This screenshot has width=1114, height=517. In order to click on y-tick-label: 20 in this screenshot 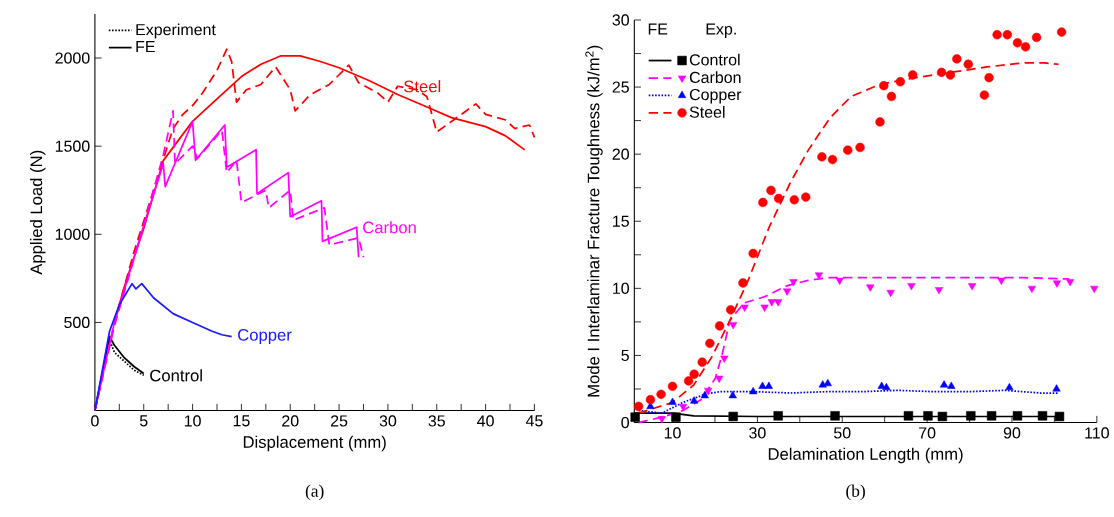, I will do `click(620, 154)`.